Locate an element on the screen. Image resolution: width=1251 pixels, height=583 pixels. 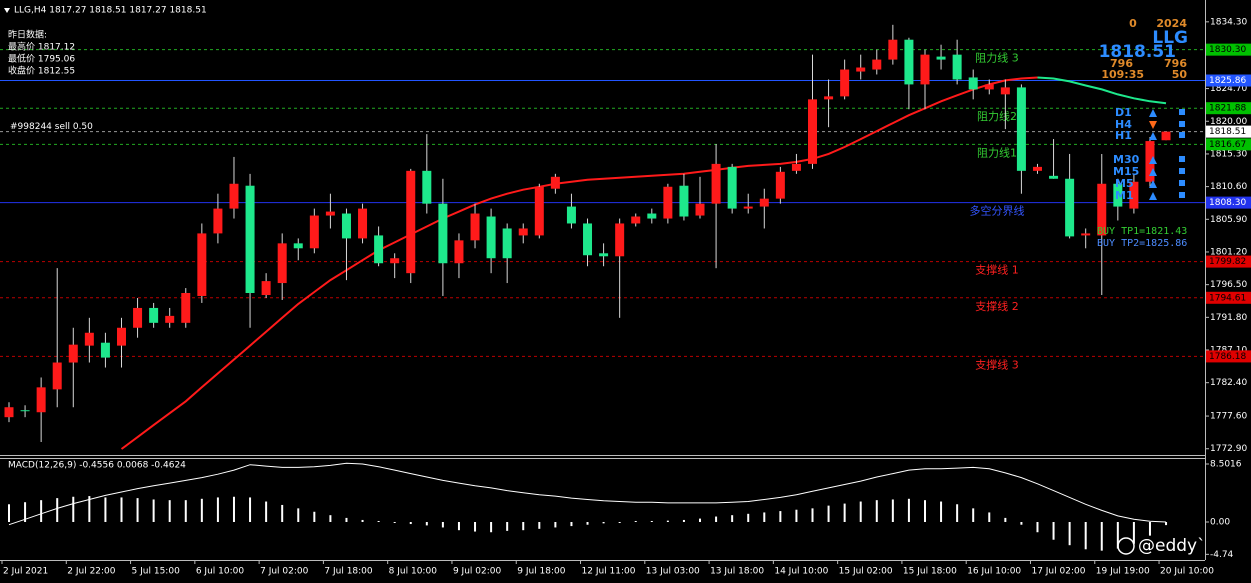
ma-line is located at coordinates (1102, 90).